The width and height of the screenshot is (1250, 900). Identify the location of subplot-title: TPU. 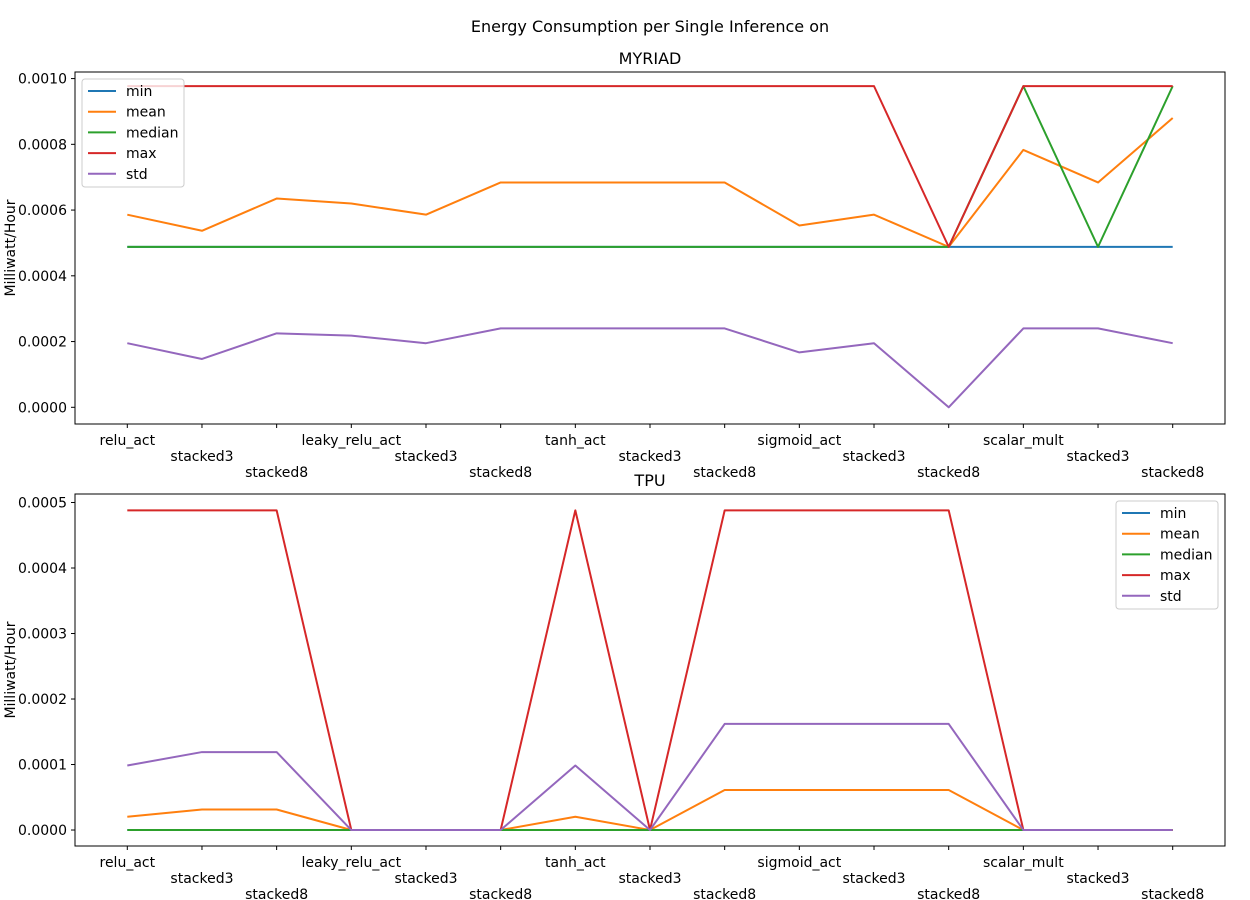
(649, 480).